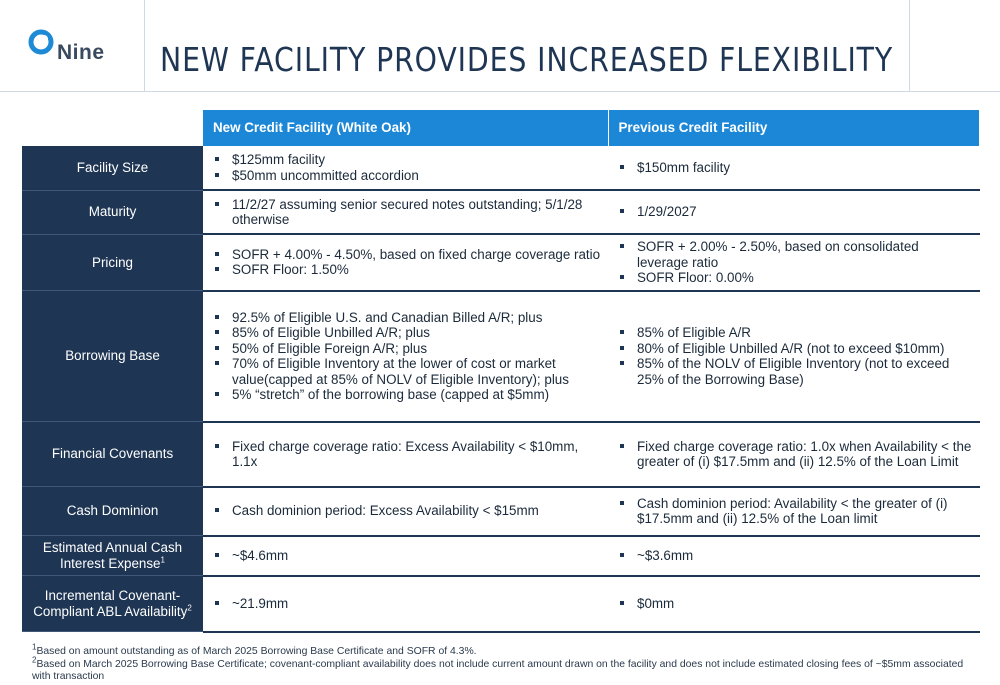 This screenshot has height=685, width=1000. I want to click on list-item: $150mm facility, so click(796, 168).